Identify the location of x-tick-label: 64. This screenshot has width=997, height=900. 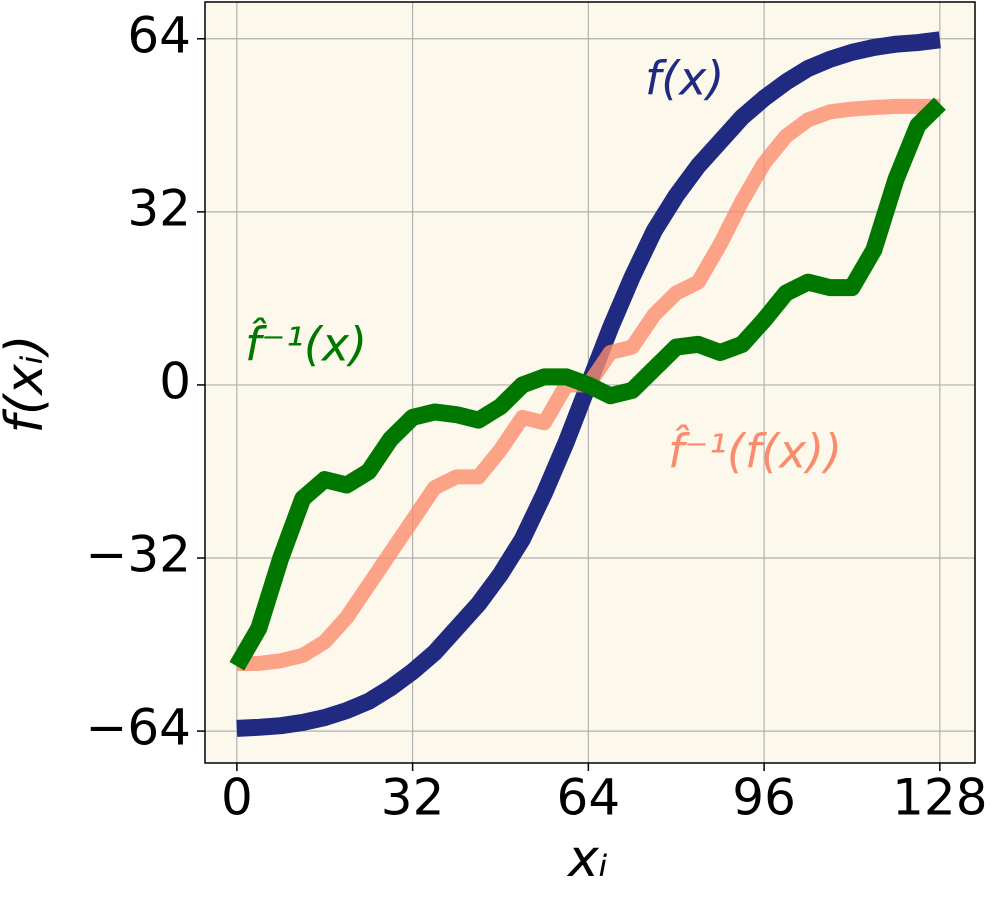
(589, 798).